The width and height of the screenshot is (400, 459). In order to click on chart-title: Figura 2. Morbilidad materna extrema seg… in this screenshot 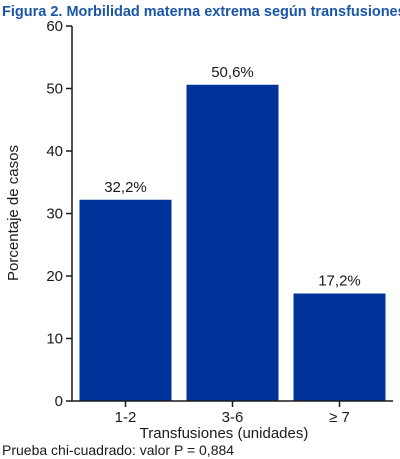, I will do `click(201, 12)`.